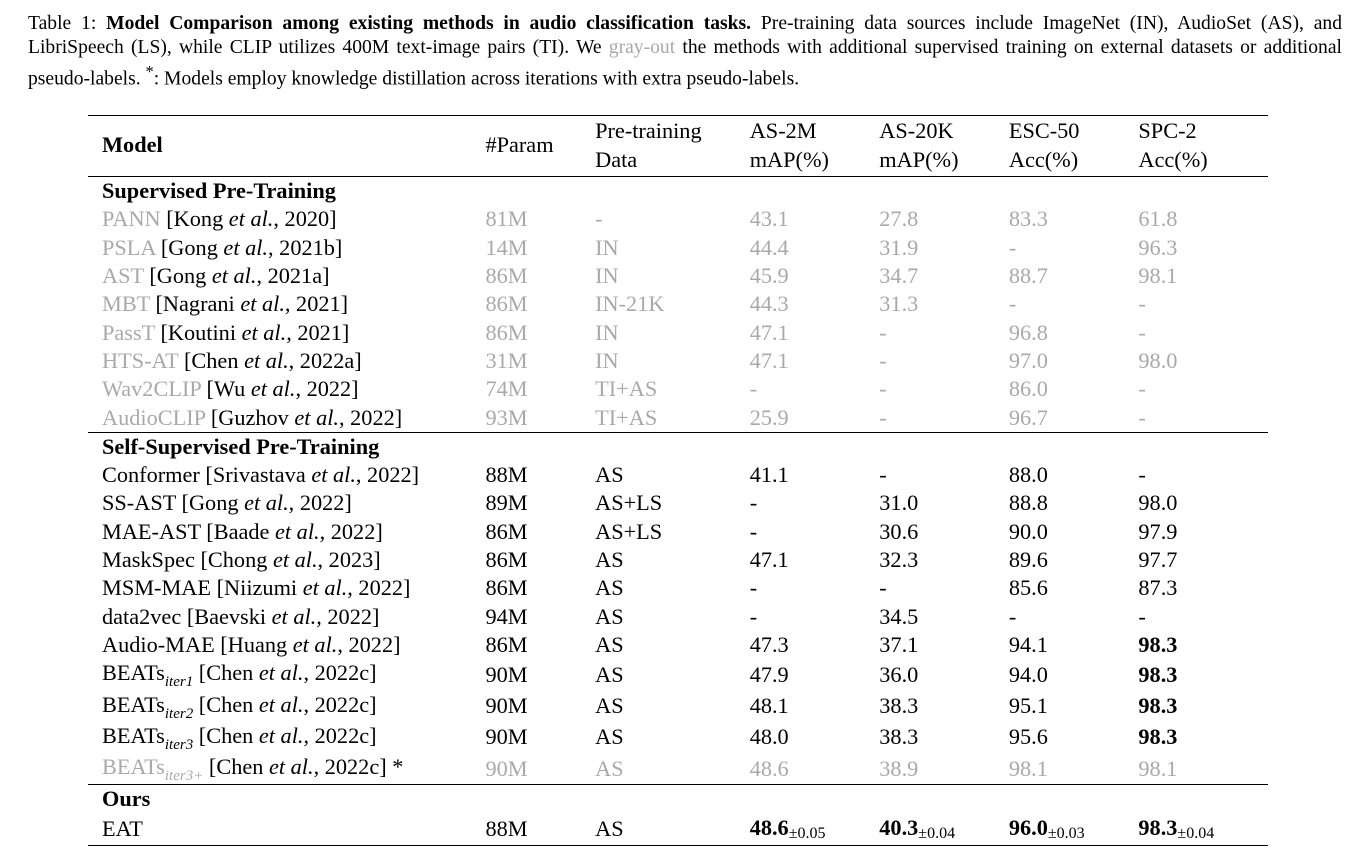 The width and height of the screenshot is (1368, 852). What do you see at coordinates (286, 645) in the screenshot?
I see `cell-model: Audio-MAE [Huang et al., 2022]` at bounding box center [286, 645].